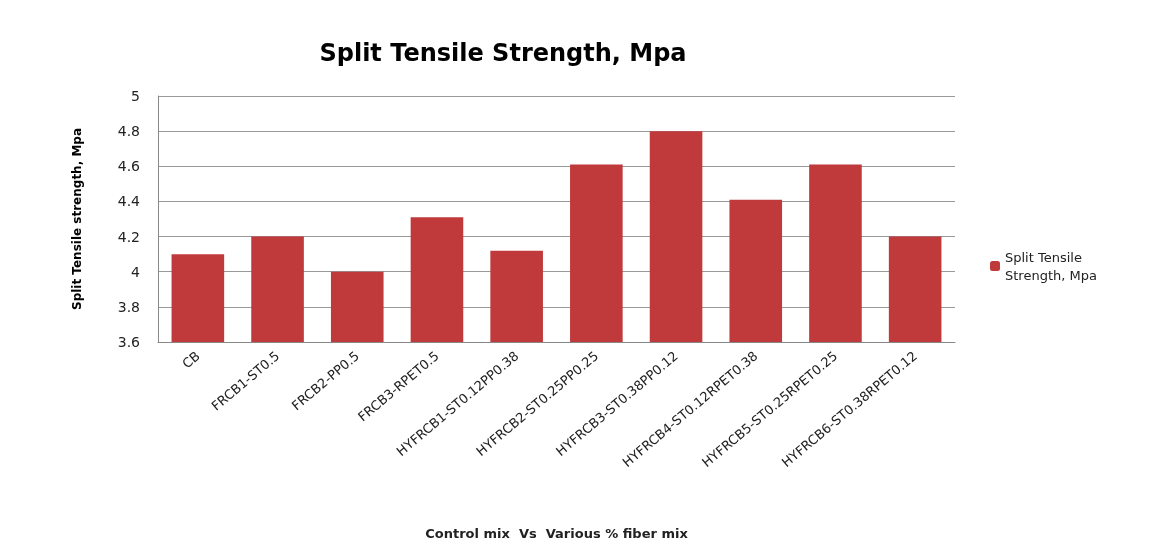 The height and width of the screenshot is (550, 1153). Describe the element at coordinates (557, 533) in the screenshot. I see `x-axis-title: Control mix Vs Various % fiber mix` at that location.